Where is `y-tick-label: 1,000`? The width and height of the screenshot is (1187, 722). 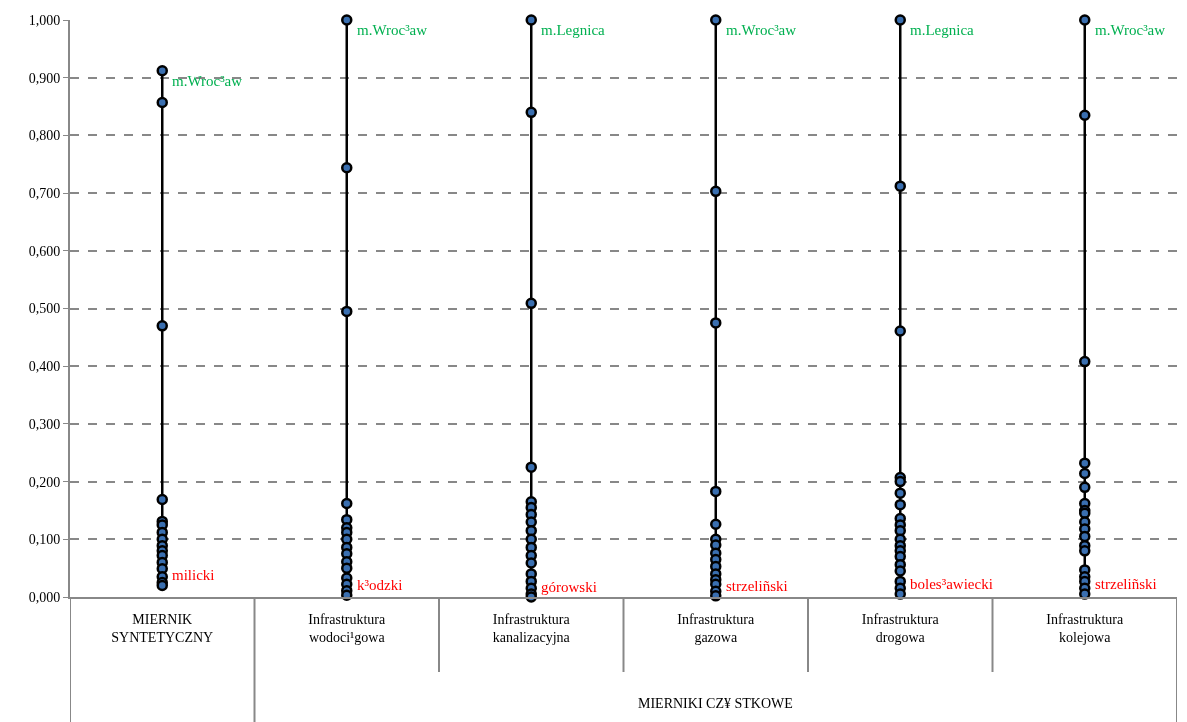
y-tick-label: 1,000 is located at coordinates (44, 20).